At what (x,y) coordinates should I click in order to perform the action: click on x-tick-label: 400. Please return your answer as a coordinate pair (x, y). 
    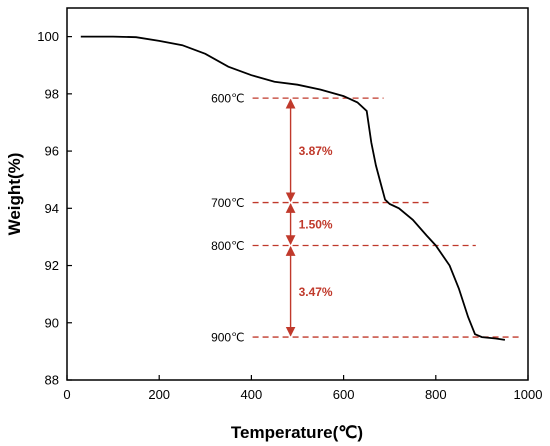
    Looking at the image, I should click on (252, 394).